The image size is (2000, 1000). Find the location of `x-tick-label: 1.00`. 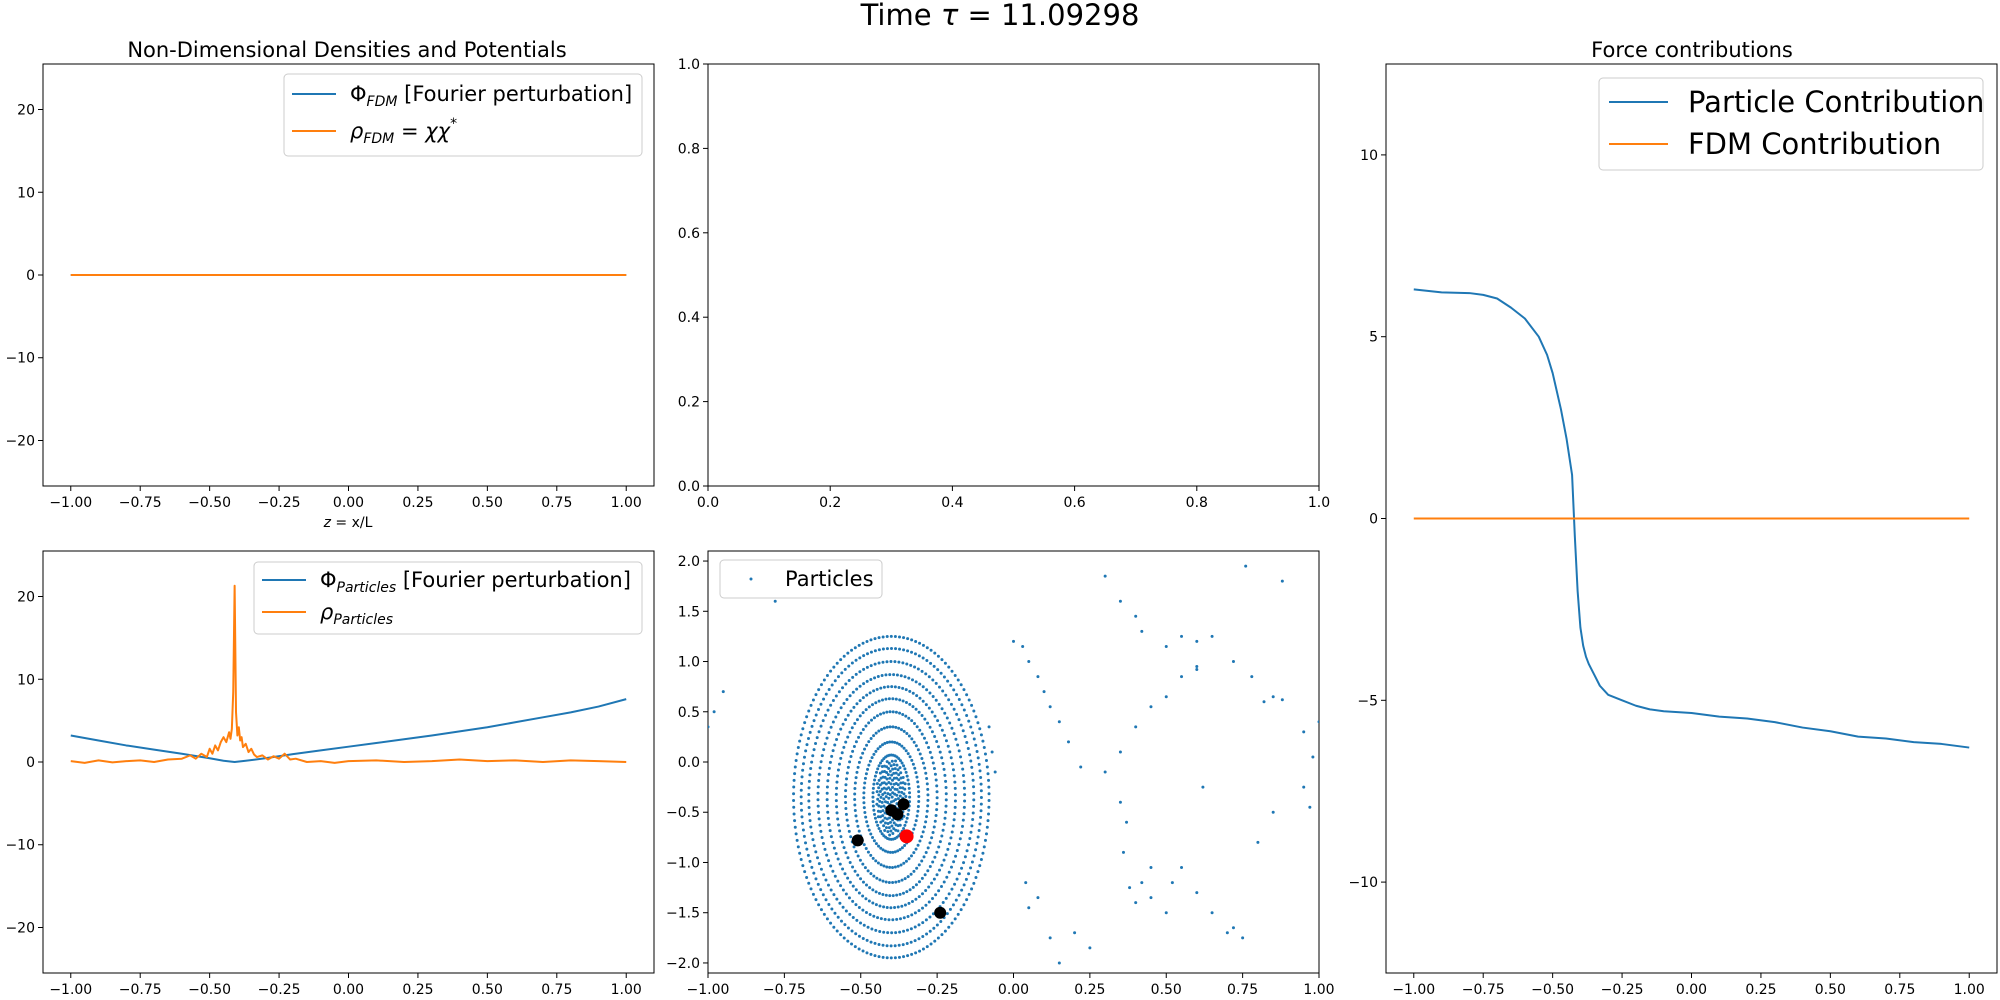

x-tick-label: 1.00 is located at coordinates (626, 990).